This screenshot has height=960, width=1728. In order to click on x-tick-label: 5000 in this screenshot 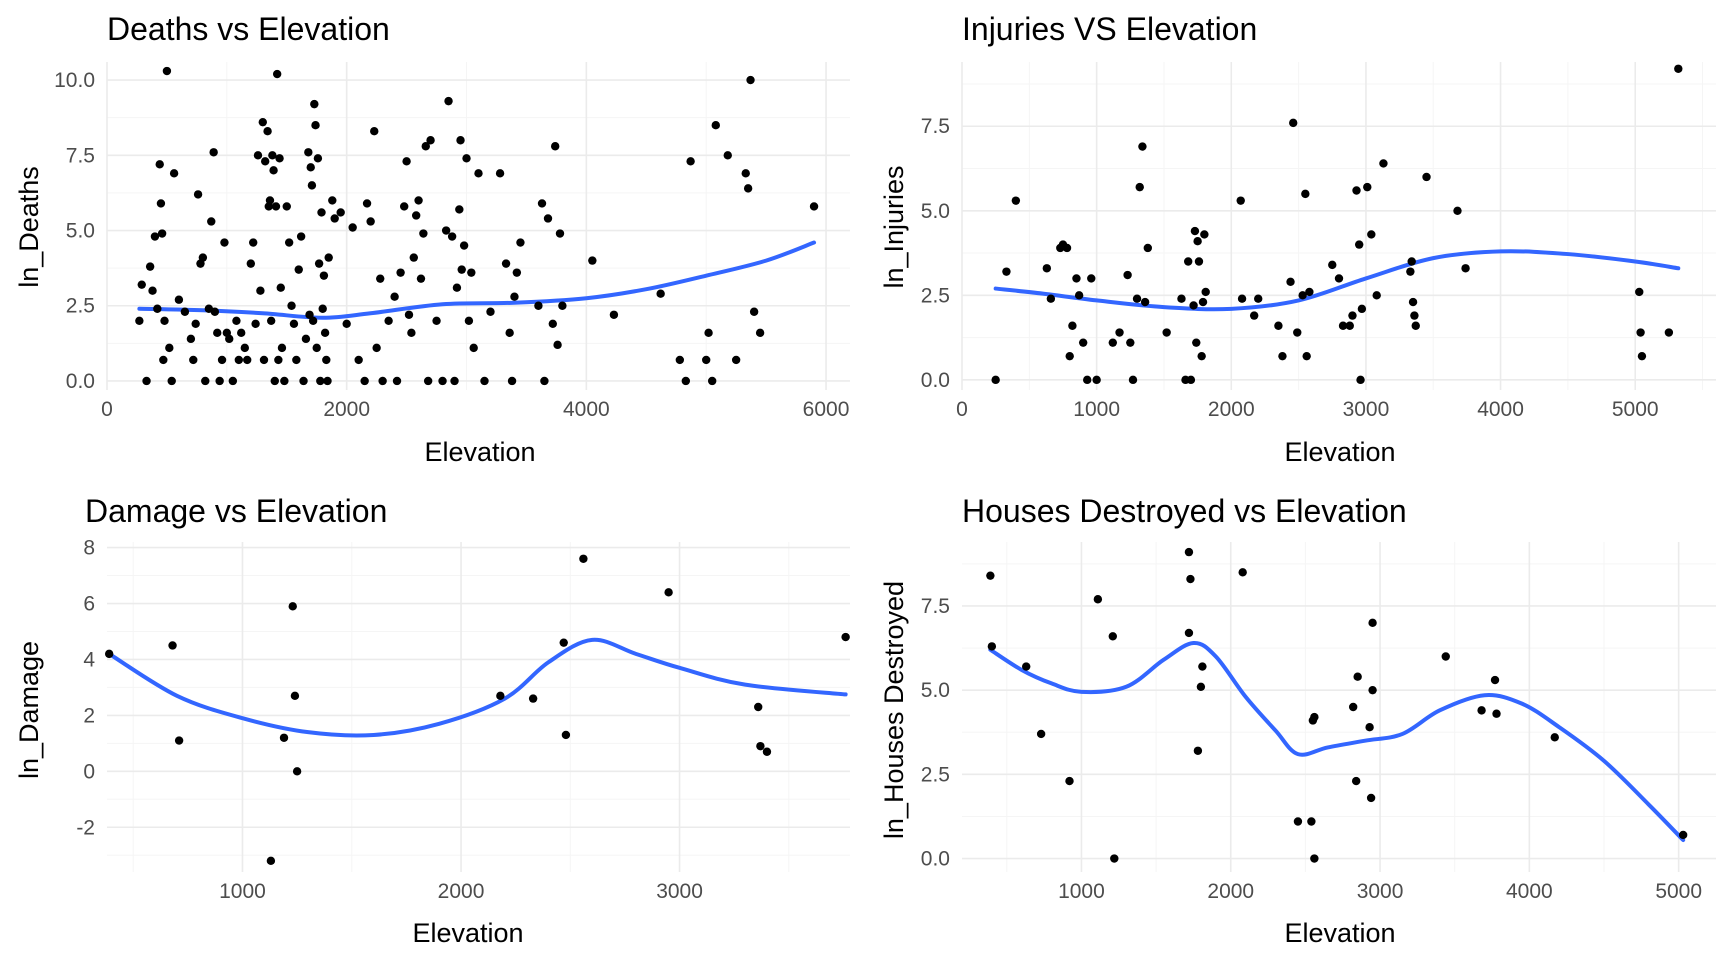, I will do `click(1678, 891)`.